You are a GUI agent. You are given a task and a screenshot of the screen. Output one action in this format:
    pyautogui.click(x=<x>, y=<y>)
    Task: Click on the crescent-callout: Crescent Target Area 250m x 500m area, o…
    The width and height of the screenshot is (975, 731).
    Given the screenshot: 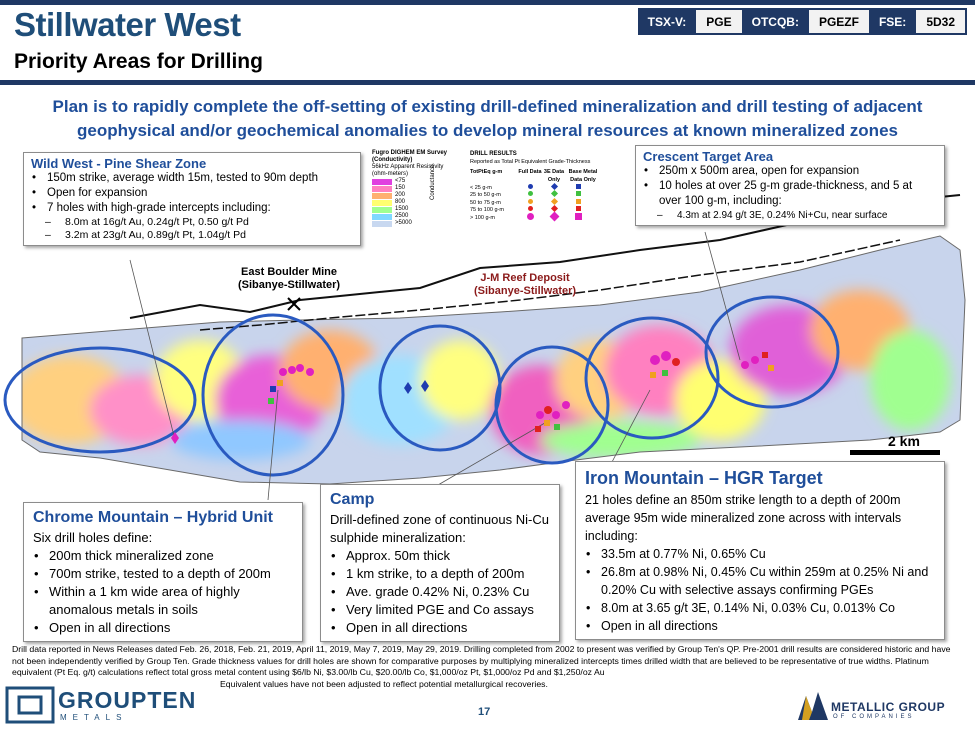 What is the action you would take?
    pyautogui.click(x=790, y=185)
    